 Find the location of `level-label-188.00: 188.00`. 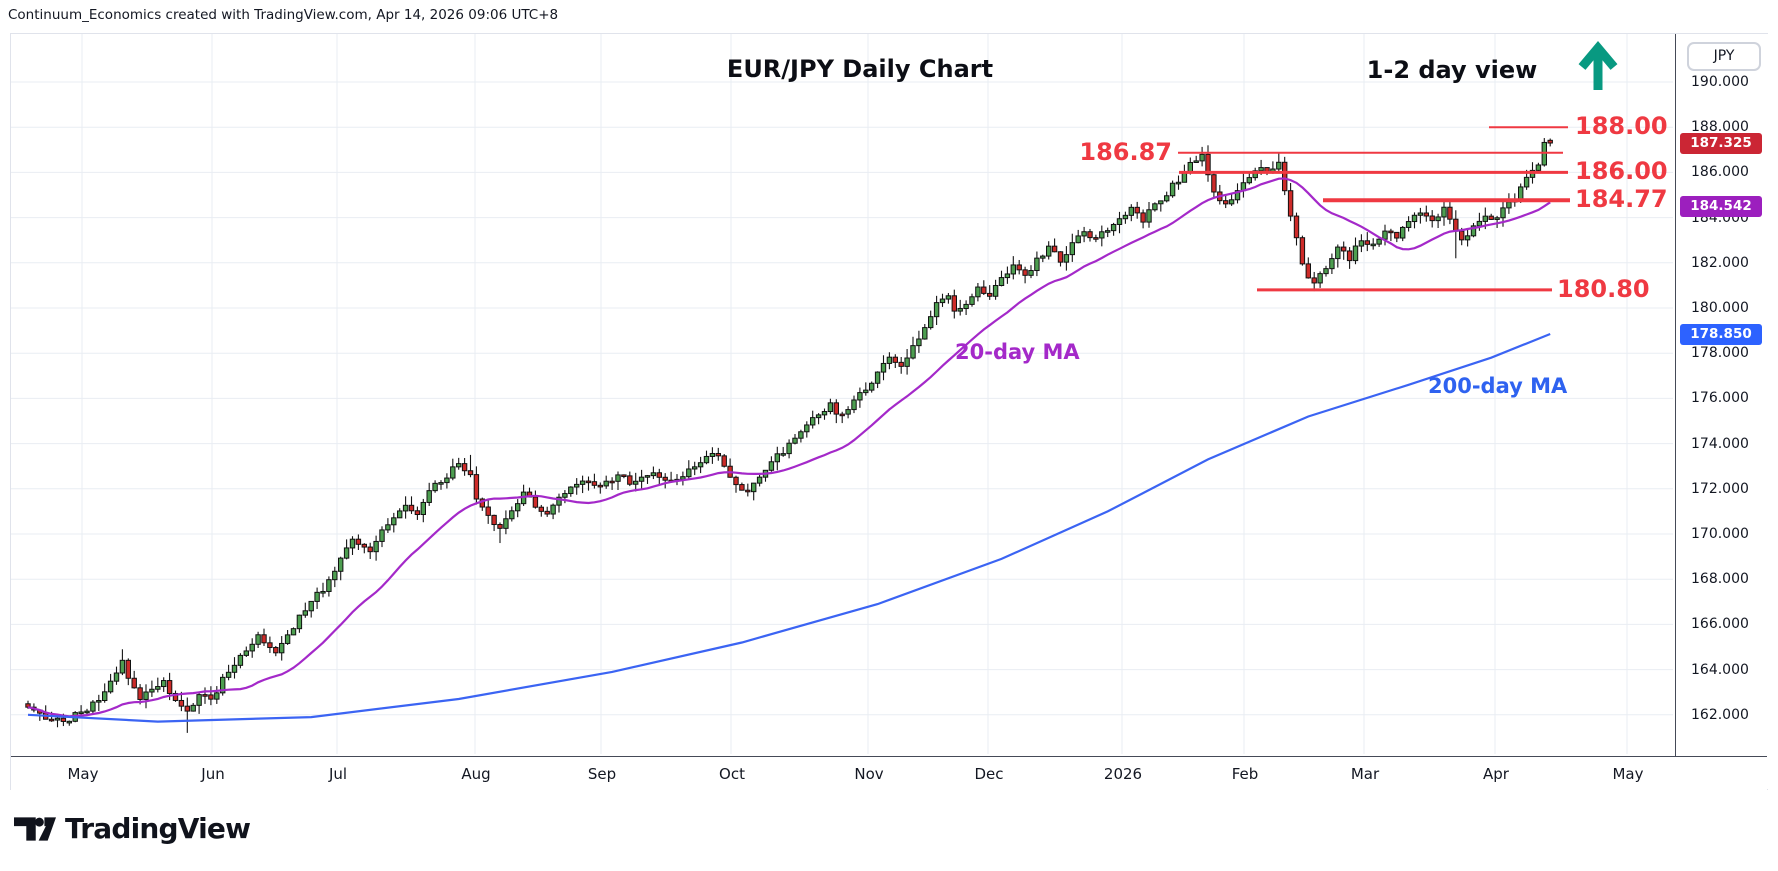

level-label-188.00: 188.00 is located at coordinates (1621, 126).